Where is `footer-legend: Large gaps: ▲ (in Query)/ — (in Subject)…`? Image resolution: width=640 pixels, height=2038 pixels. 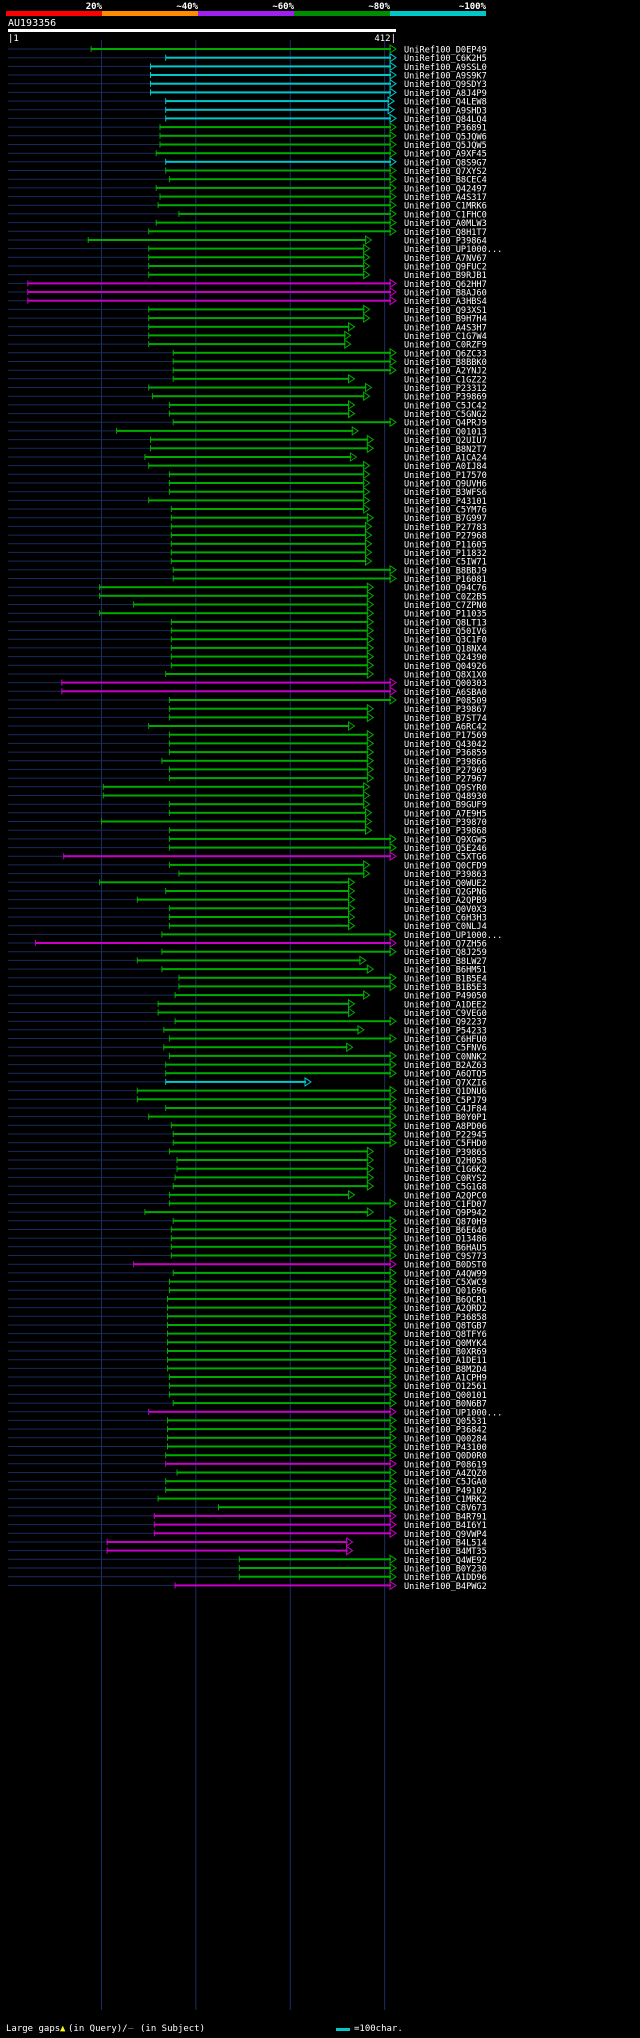 footer-legend: Large gaps: ▲ (in Query)/ — (in Subject)… is located at coordinates (320, 2028).